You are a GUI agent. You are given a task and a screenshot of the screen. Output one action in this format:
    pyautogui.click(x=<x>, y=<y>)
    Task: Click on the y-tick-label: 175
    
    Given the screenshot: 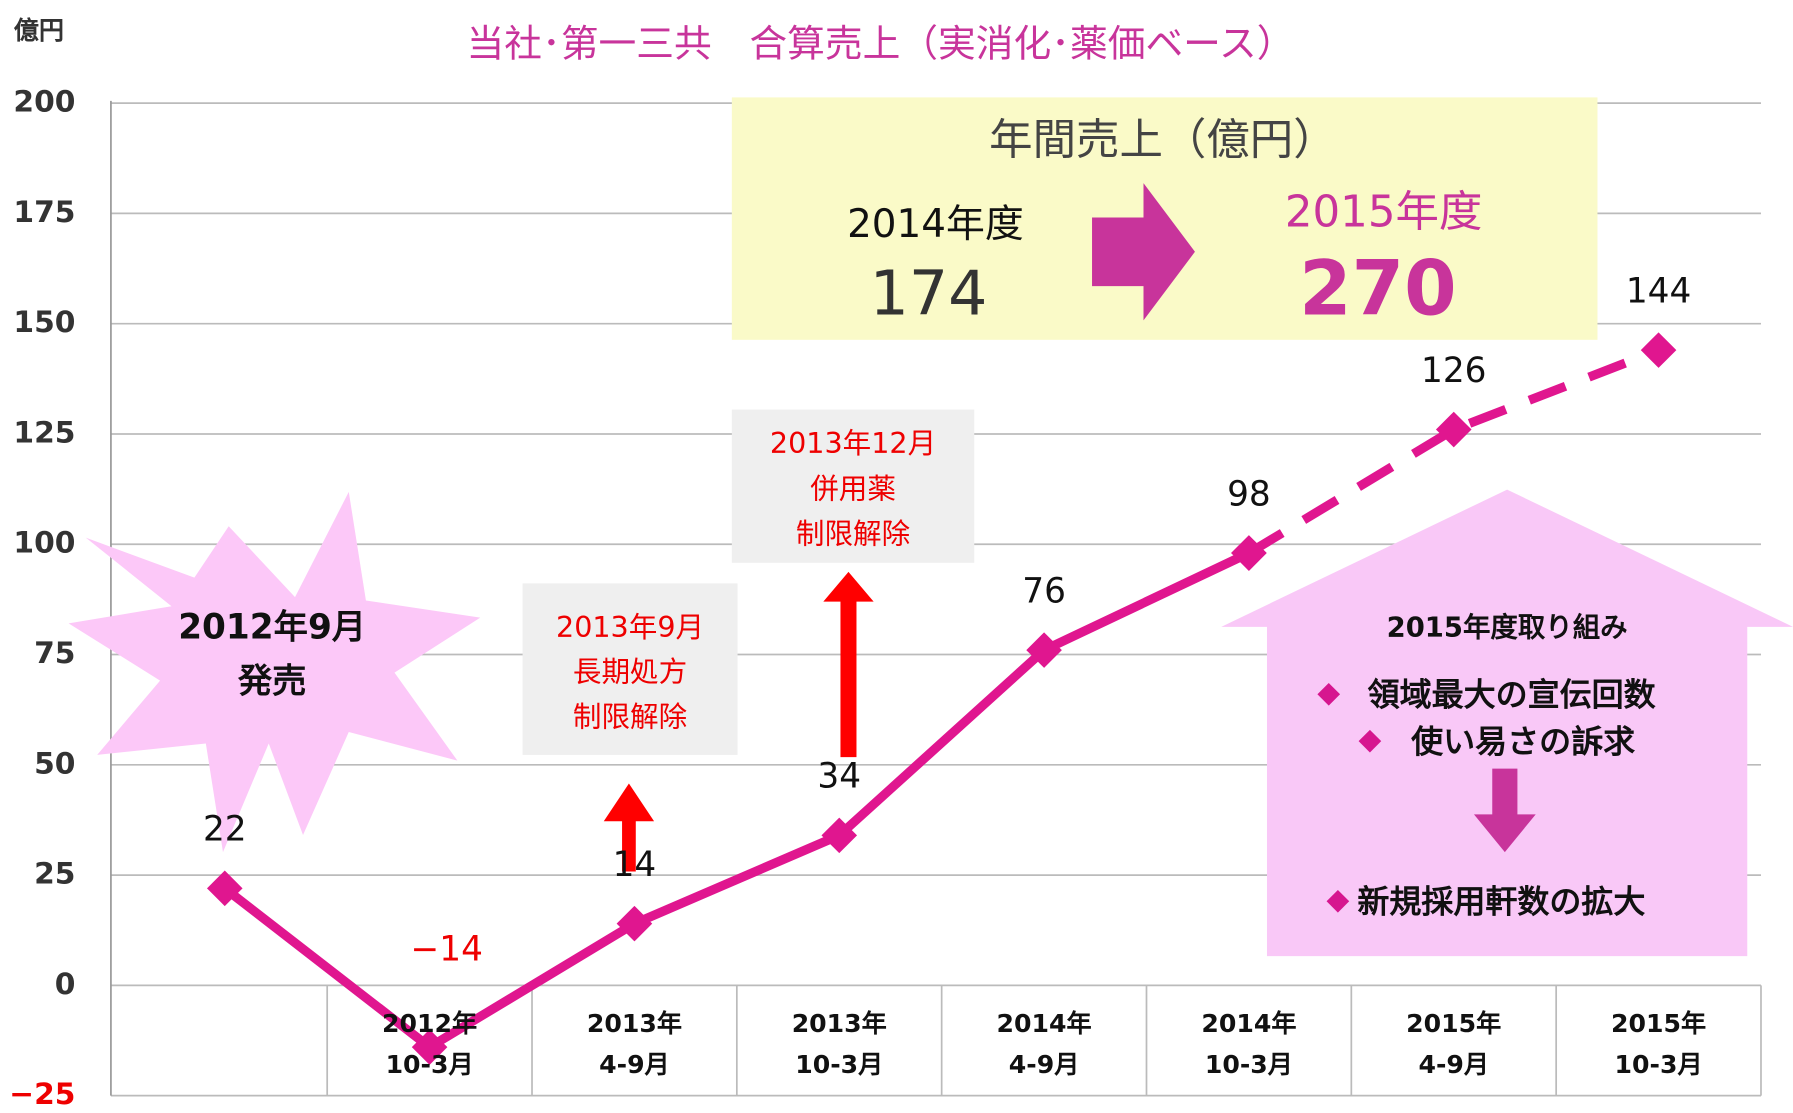 What is the action you would take?
    pyautogui.click(x=44, y=212)
    